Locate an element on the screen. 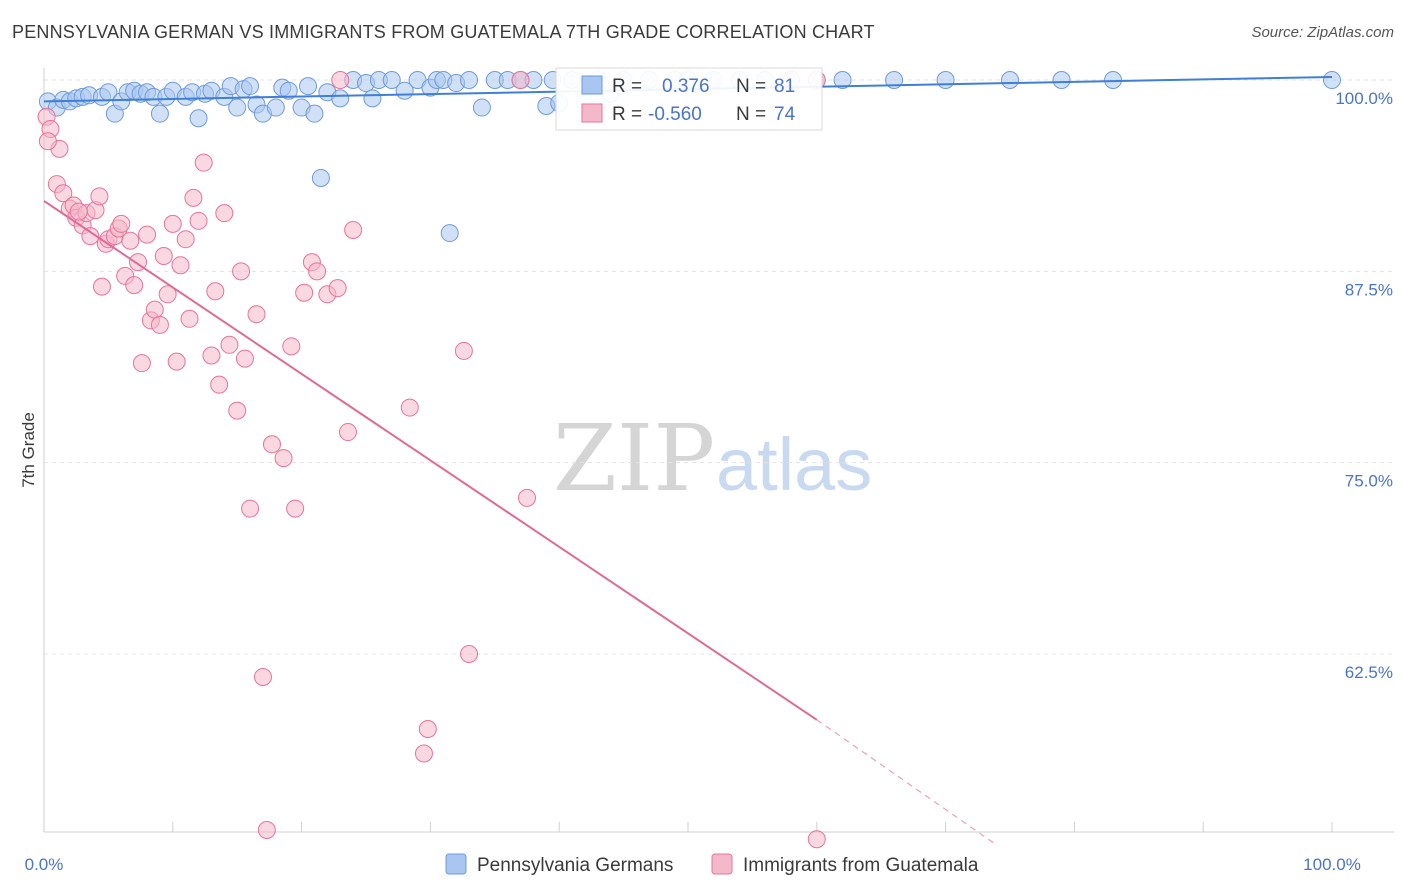  watermark-zip: ZIP is located at coordinates (634, 458).